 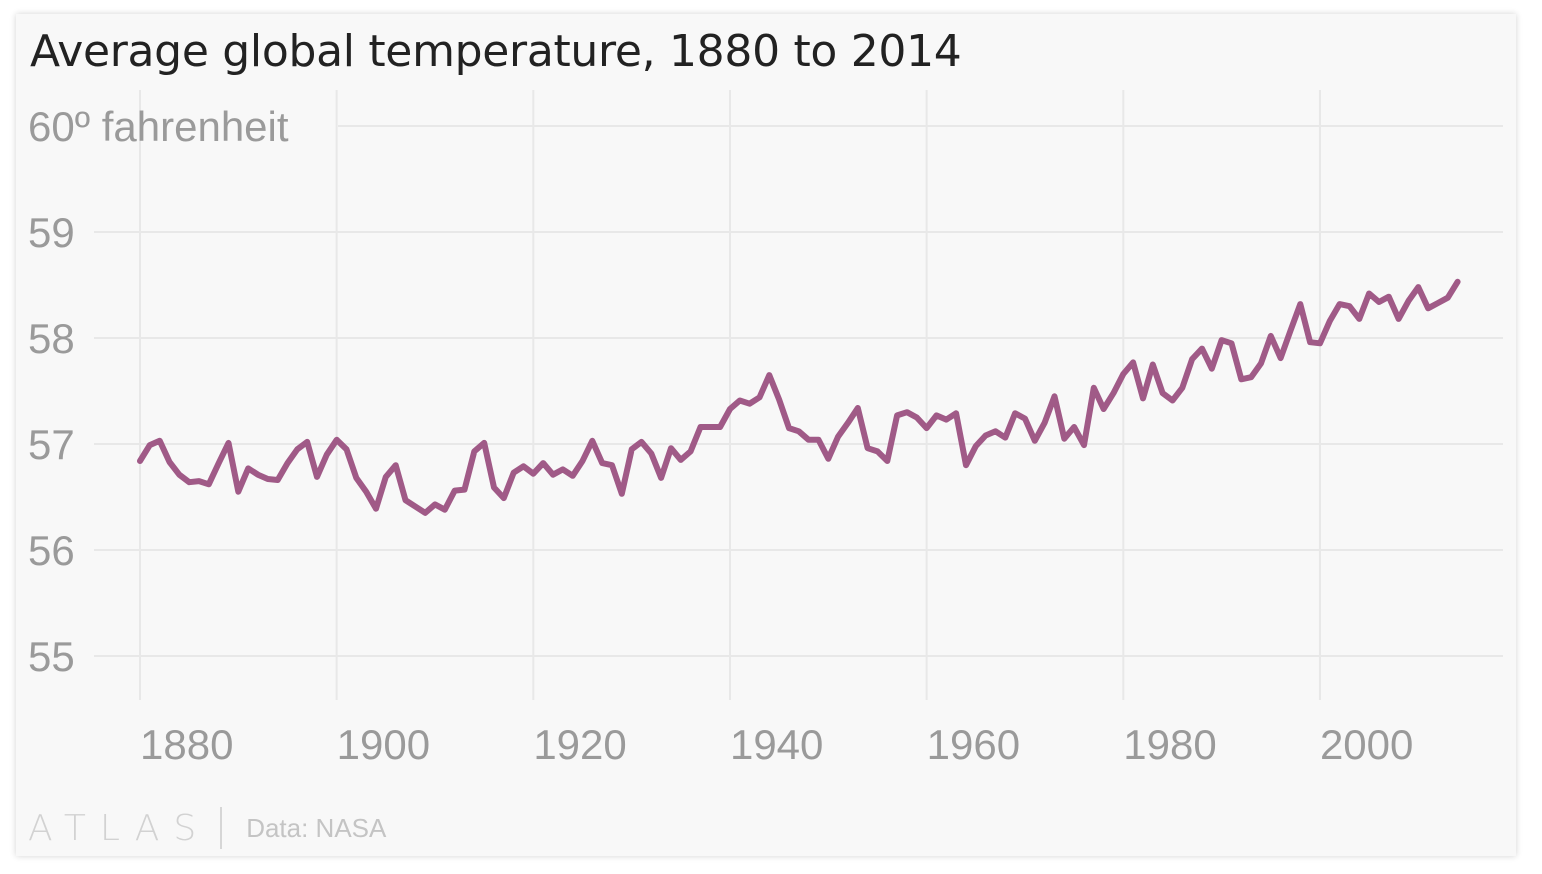 I want to click on footer-divider, so click(x=221, y=828).